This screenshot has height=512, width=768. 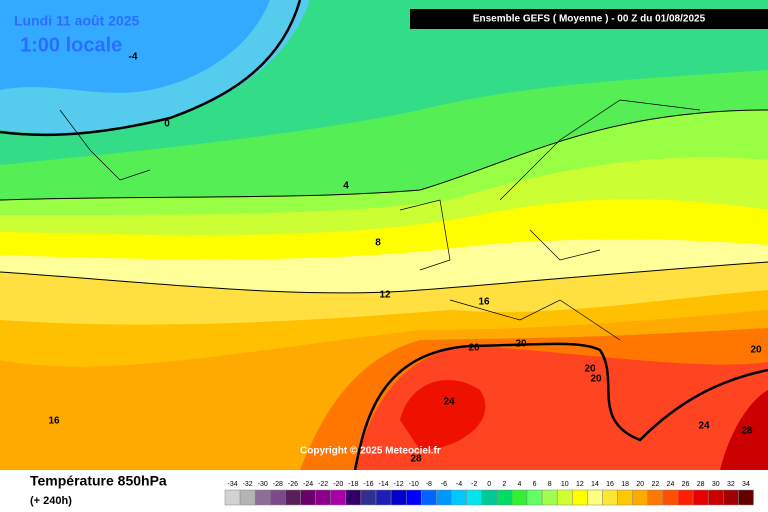 What do you see at coordinates (232, 484) in the screenshot?
I see `colorbar-label: -34` at bounding box center [232, 484].